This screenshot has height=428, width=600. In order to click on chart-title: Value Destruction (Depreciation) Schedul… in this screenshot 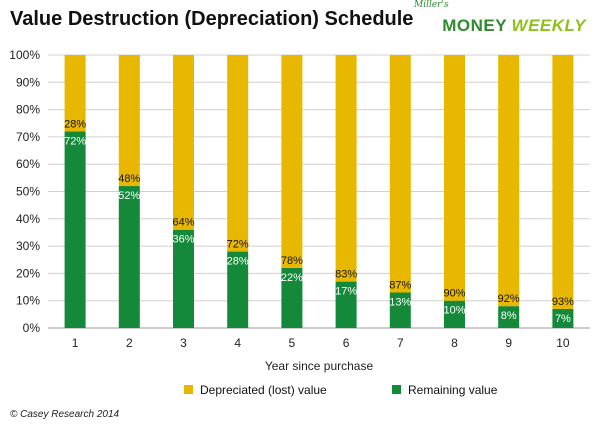, I will do `click(212, 19)`.